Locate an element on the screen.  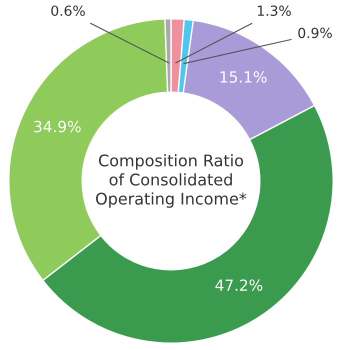
data-label: 0.9% is located at coordinates (315, 33).